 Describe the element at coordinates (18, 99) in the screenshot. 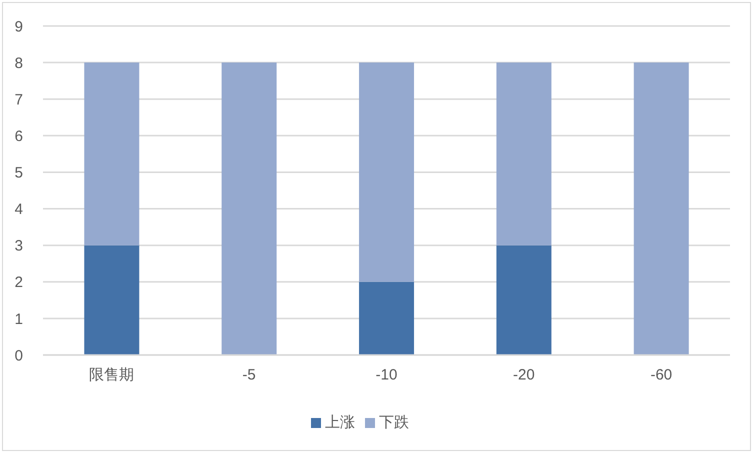

I see `y-tick-label: 7` at that location.